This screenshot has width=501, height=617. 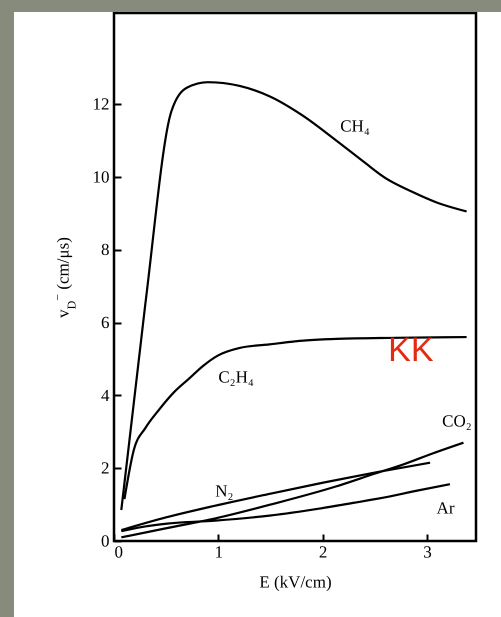 What do you see at coordinates (411, 349) in the screenshot?
I see `annotation: KK` at bounding box center [411, 349].